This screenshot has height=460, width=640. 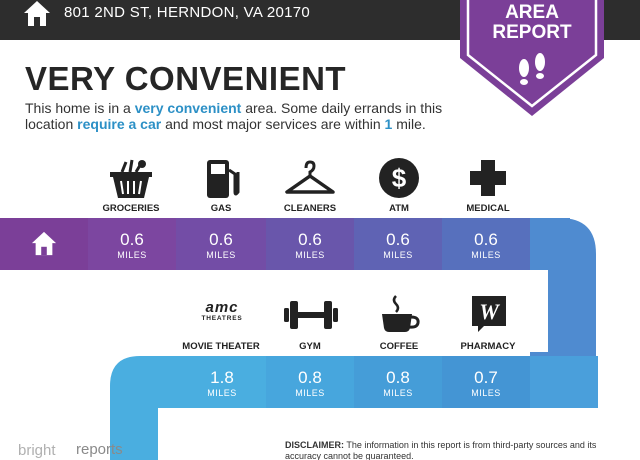 What do you see at coordinates (310, 346) in the screenshot?
I see `label-gym: GYM` at bounding box center [310, 346].